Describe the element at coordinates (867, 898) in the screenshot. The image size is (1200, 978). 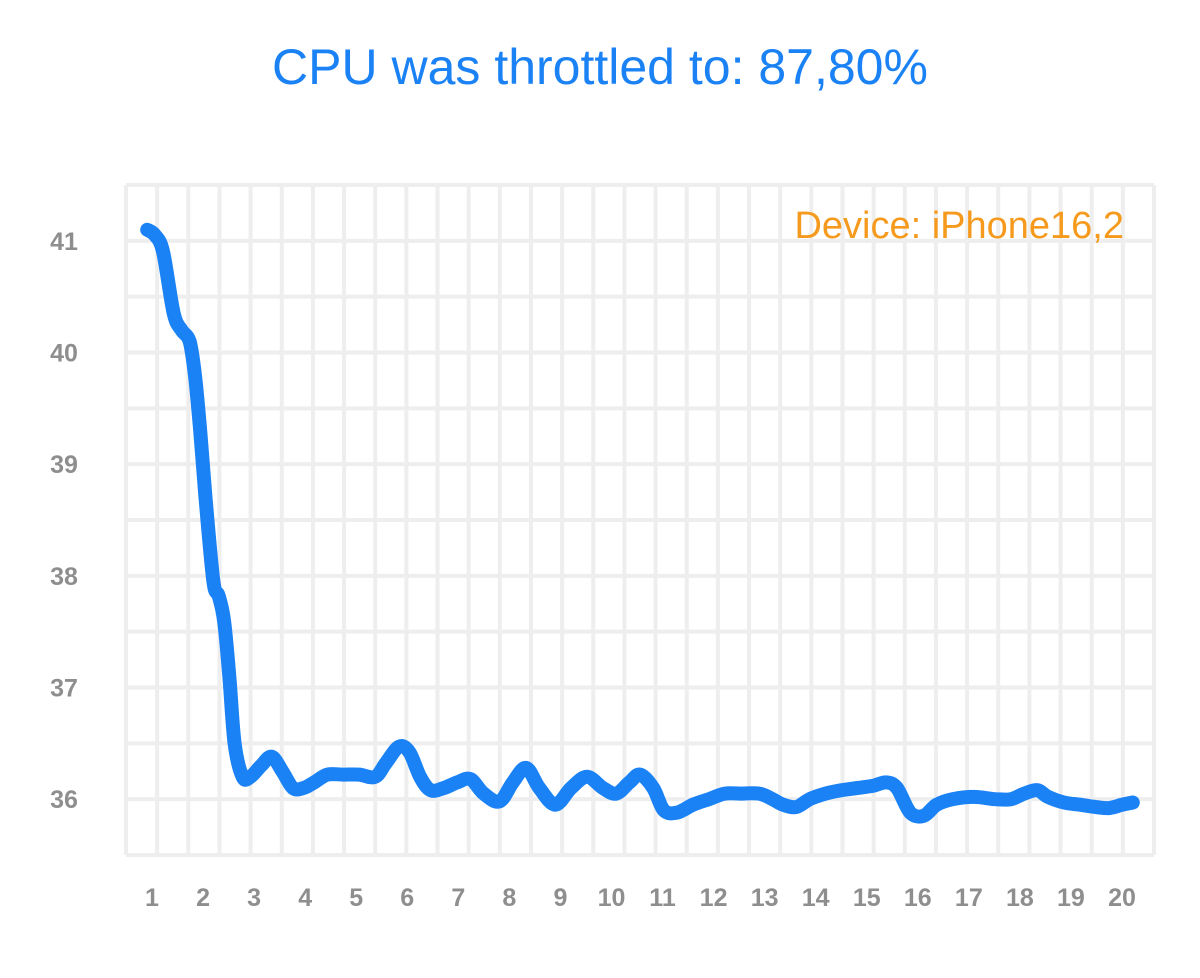
I see `x-tick-label: 15` at that location.